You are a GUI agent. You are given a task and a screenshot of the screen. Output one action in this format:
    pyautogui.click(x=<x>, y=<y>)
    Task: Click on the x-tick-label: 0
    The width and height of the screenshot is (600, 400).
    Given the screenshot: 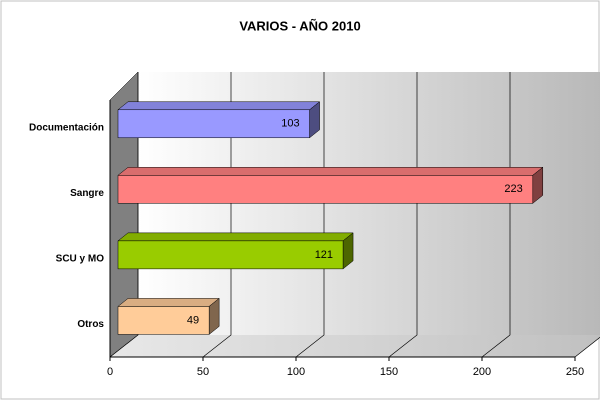 What is the action you would take?
    pyautogui.click(x=110, y=372)
    